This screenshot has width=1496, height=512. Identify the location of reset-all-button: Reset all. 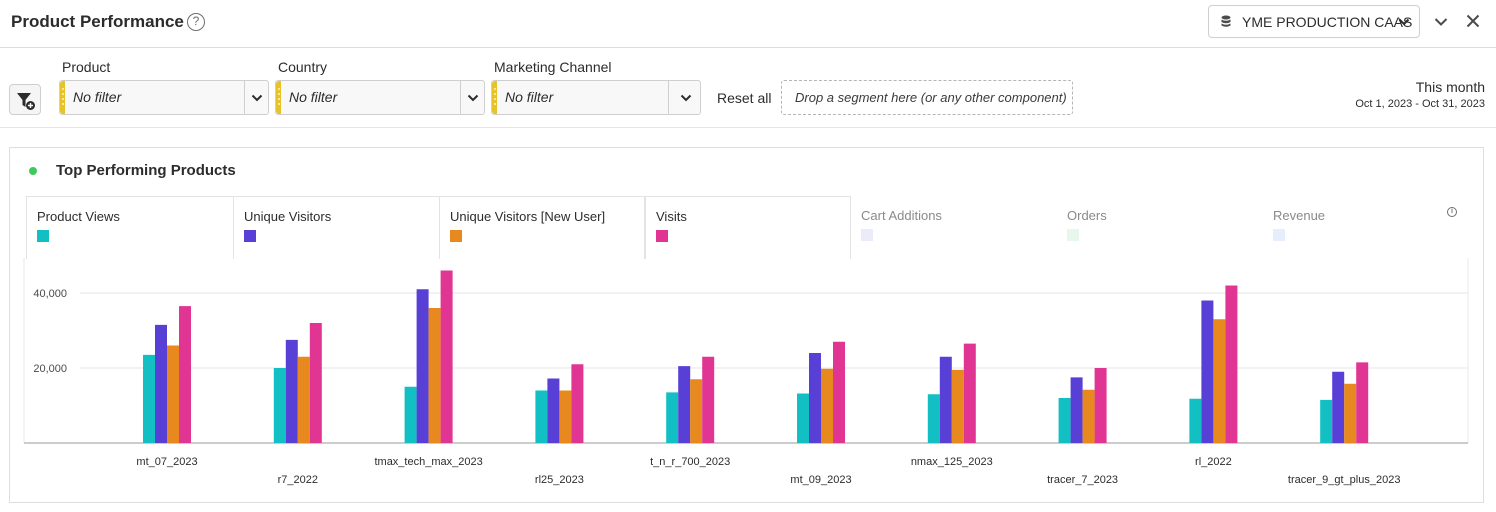
(744, 98).